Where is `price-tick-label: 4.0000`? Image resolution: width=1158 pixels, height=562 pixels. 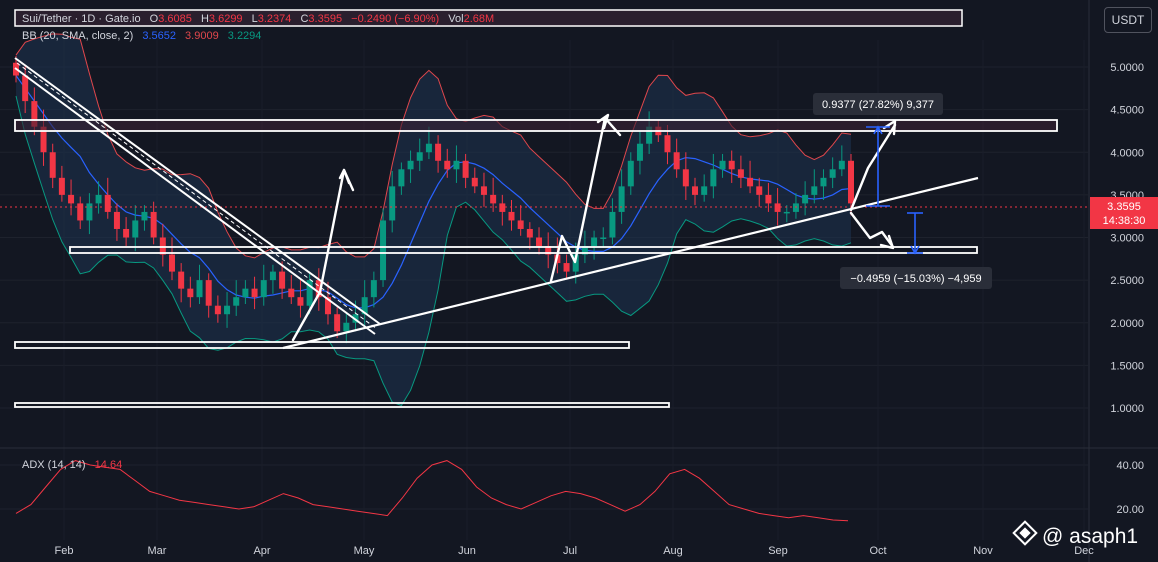
price-tick-label: 4.0000 is located at coordinates (1127, 153).